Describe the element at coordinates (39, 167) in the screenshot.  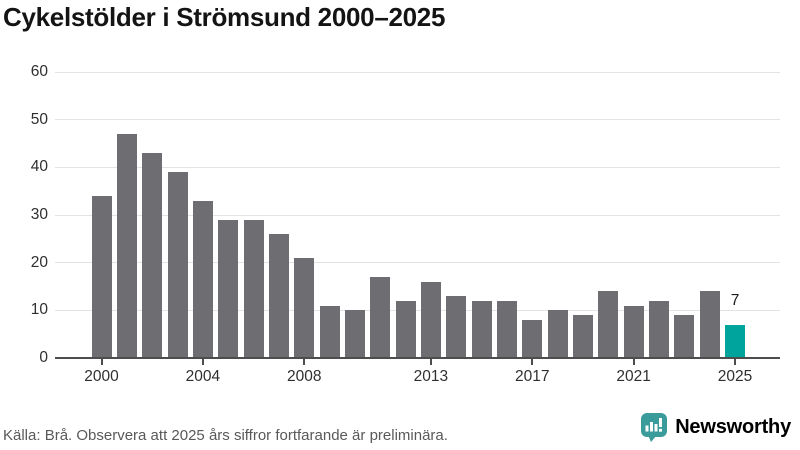
I see `y-axis-tick-label: 40` at that location.